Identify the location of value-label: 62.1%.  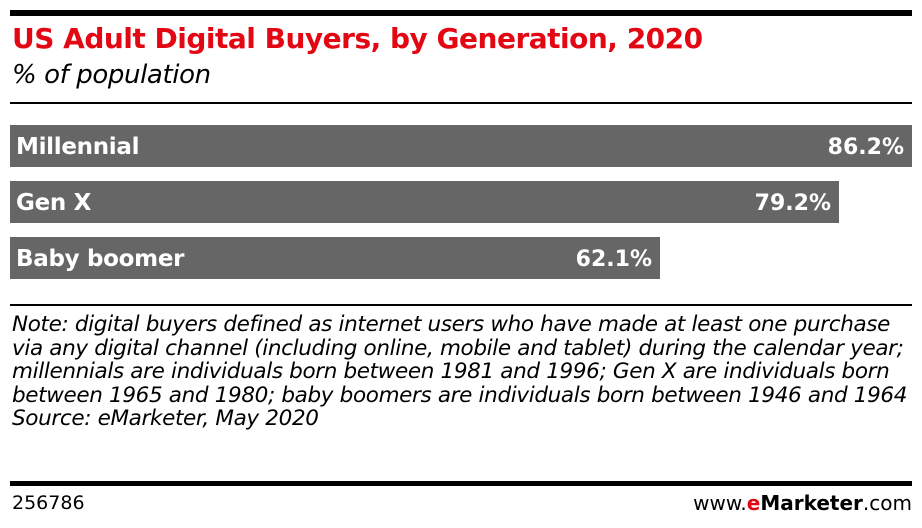
(614, 259).